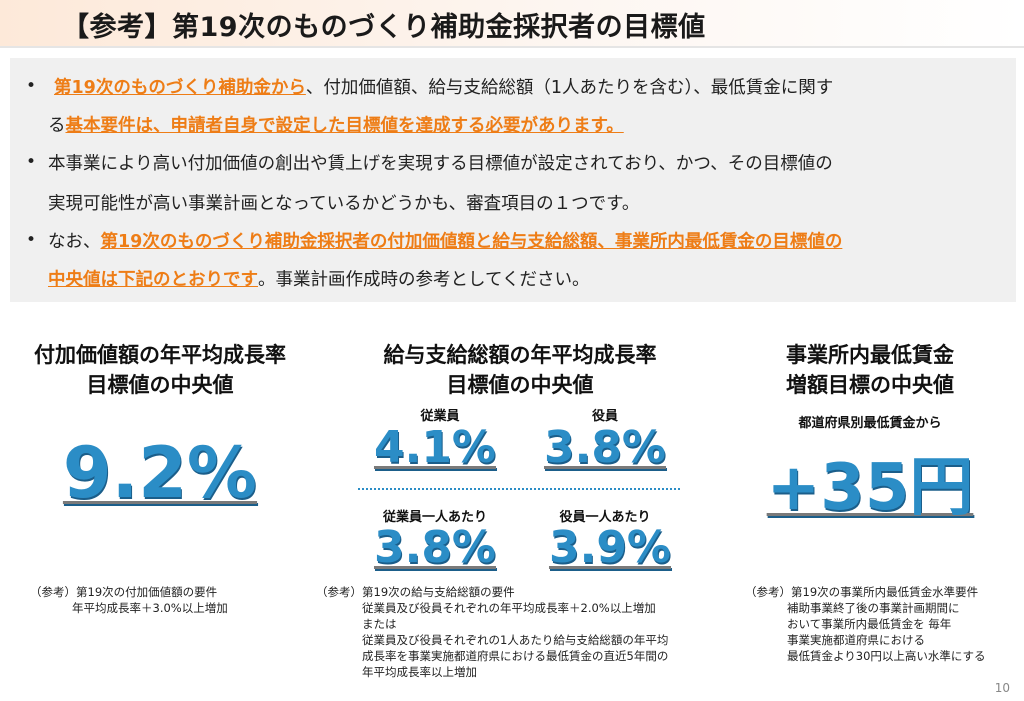 The width and height of the screenshot is (1024, 701). Describe the element at coordinates (604, 416) in the screenshot. I see `col2-label-officer: 役員` at that location.